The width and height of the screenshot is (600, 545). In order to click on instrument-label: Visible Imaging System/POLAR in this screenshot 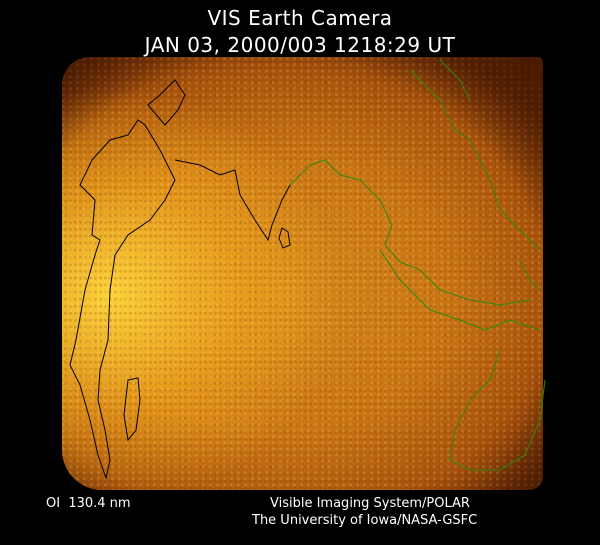, I will do `click(370, 503)`.